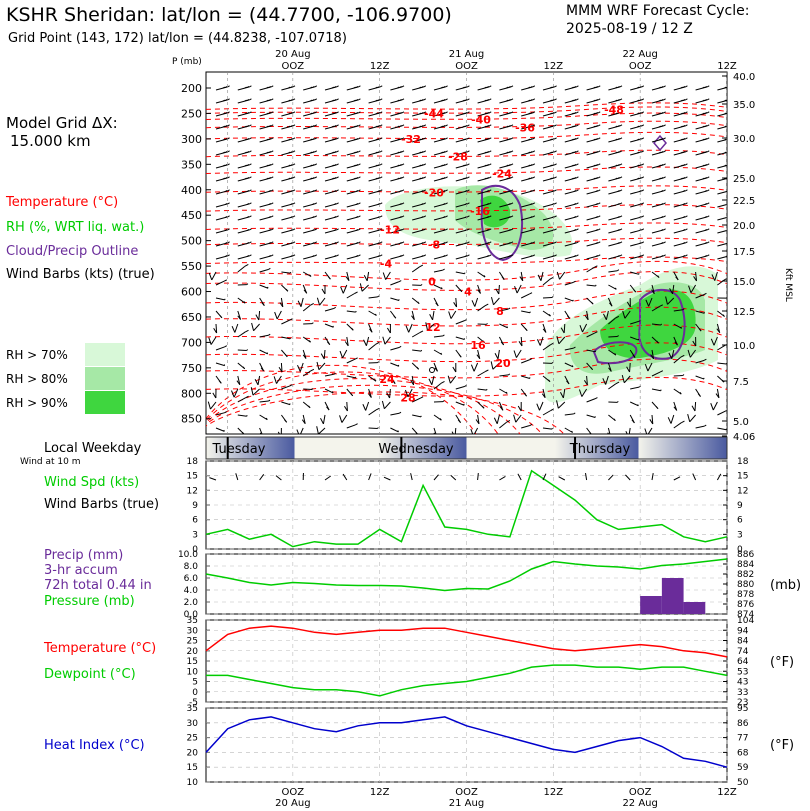 The height and width of the screenshot is (811, 810). I want to click on surface-wind-barb, so click(502, 478).